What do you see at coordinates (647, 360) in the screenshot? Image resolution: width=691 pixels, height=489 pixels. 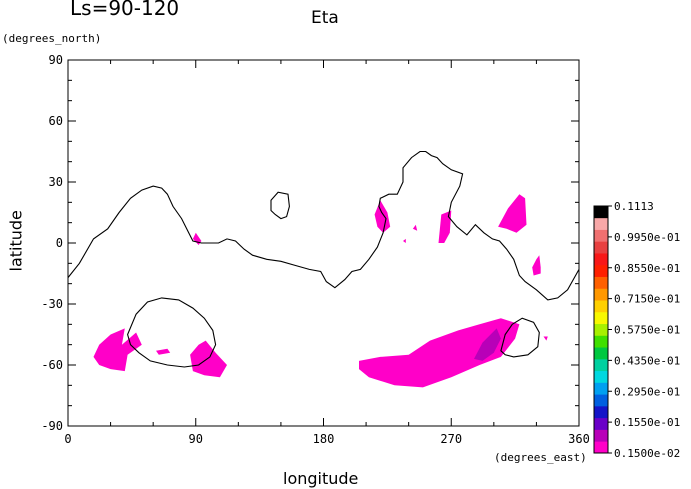 I see `colorbar-label: 0.4350e-01` at bounding box center [647, 360].